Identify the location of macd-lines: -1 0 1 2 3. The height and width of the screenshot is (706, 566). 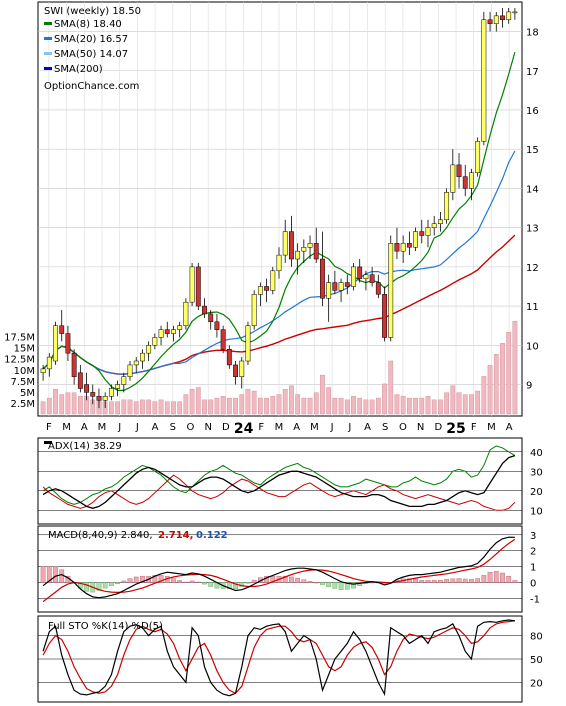
(289, 568).